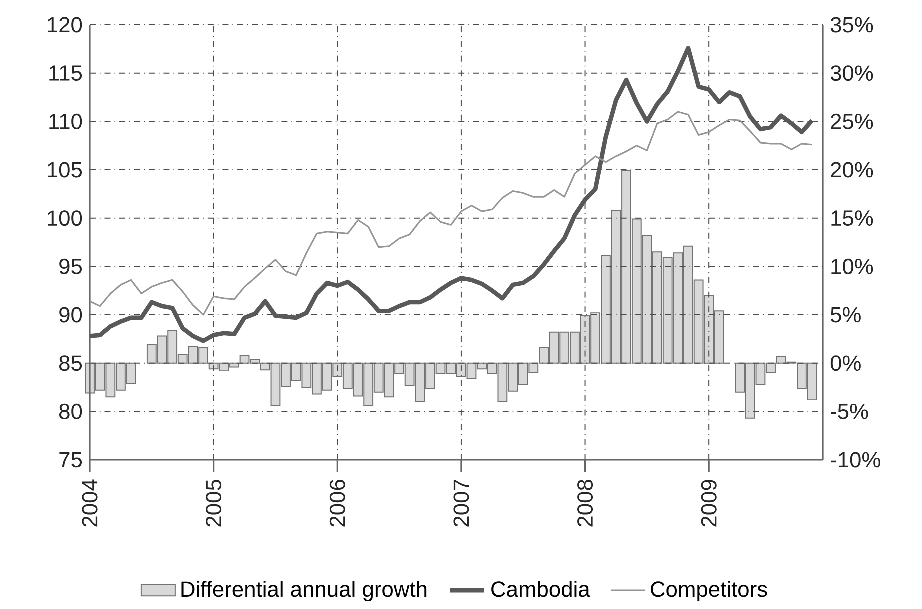  I want to click on legend-label: Competitors, so click(709, 591).